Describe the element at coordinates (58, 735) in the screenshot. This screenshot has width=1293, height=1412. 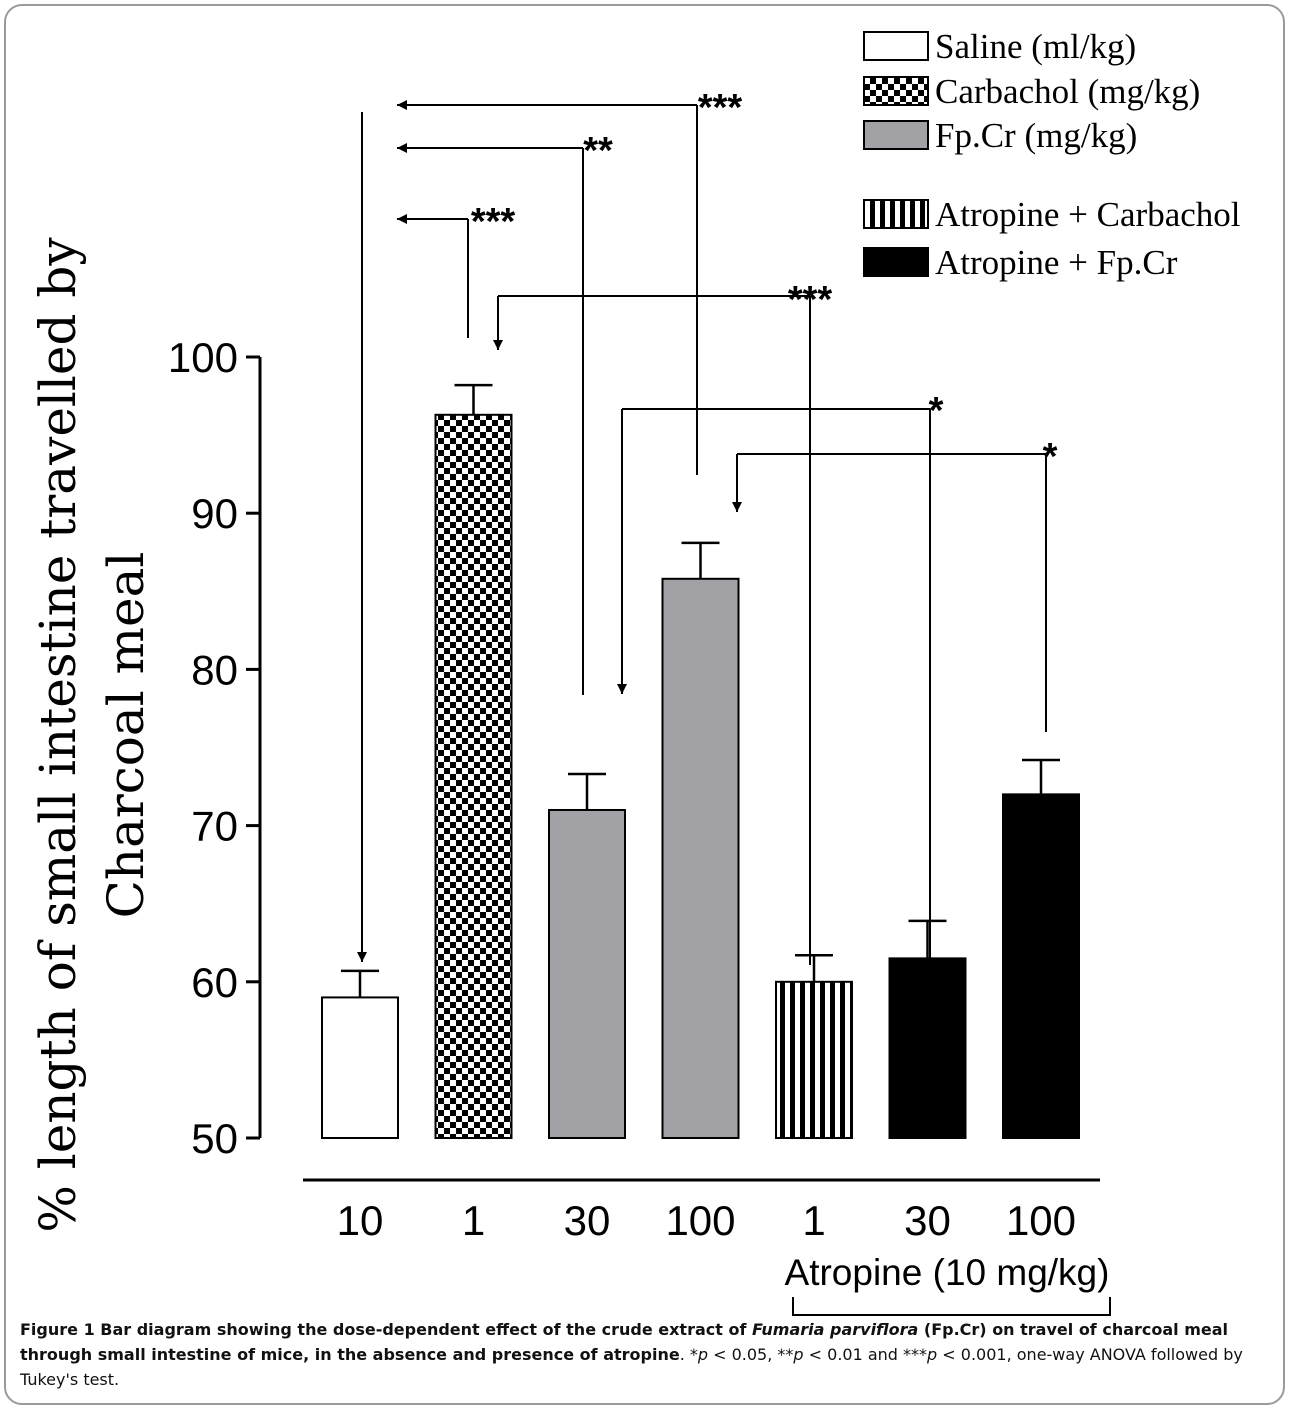
I see `y-axis-title-line: % length of small intestine travelled by` at that location.